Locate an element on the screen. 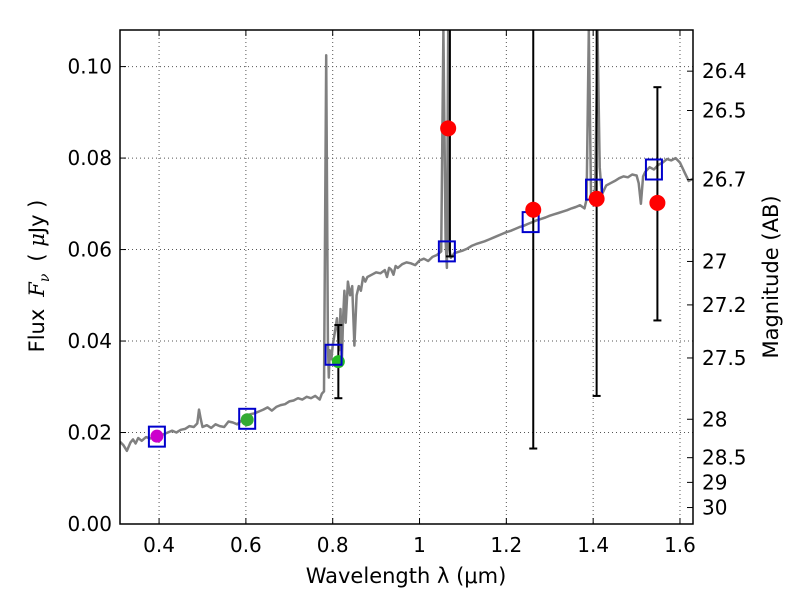 This screenshot has width=800, height=600. y-axis-title-unit-mu: μ is located at coordinates (37, 240).